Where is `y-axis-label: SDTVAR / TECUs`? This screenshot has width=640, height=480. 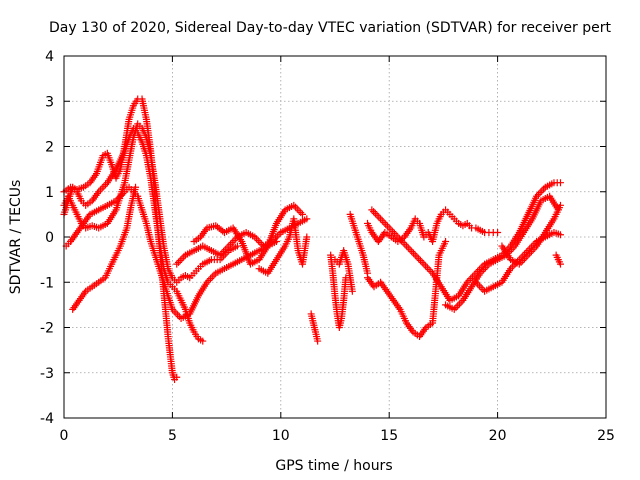 y-axis-label: SDTVAR / TECUs is located at coordinates (16, 237).